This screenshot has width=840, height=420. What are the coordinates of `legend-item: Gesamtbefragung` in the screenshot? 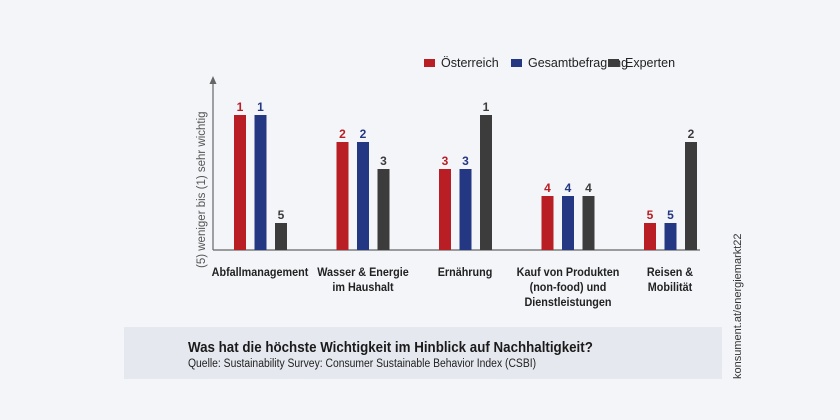 It's located at (569, 63).